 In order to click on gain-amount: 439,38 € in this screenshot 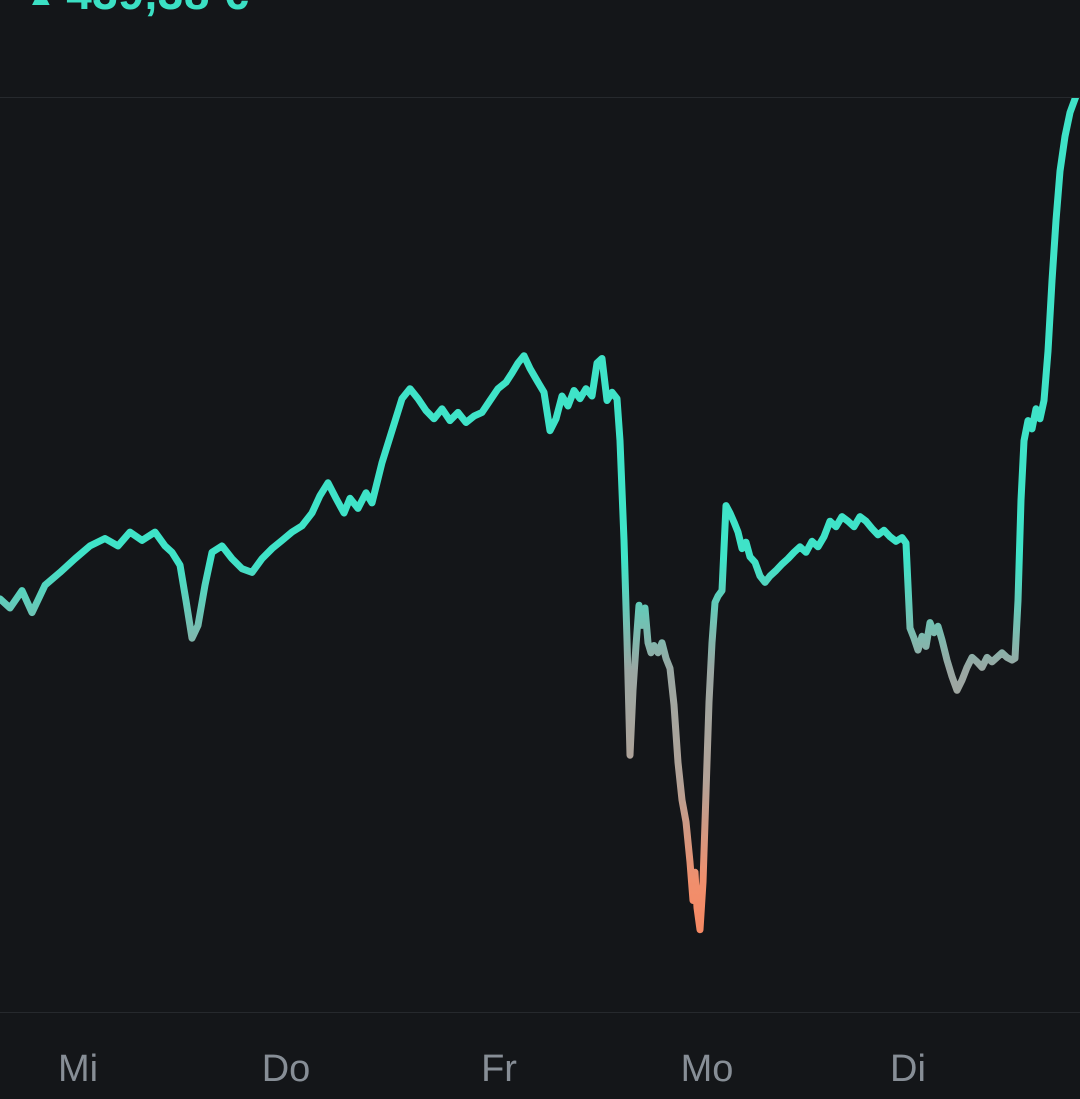, I will do `click(157, 8)`.